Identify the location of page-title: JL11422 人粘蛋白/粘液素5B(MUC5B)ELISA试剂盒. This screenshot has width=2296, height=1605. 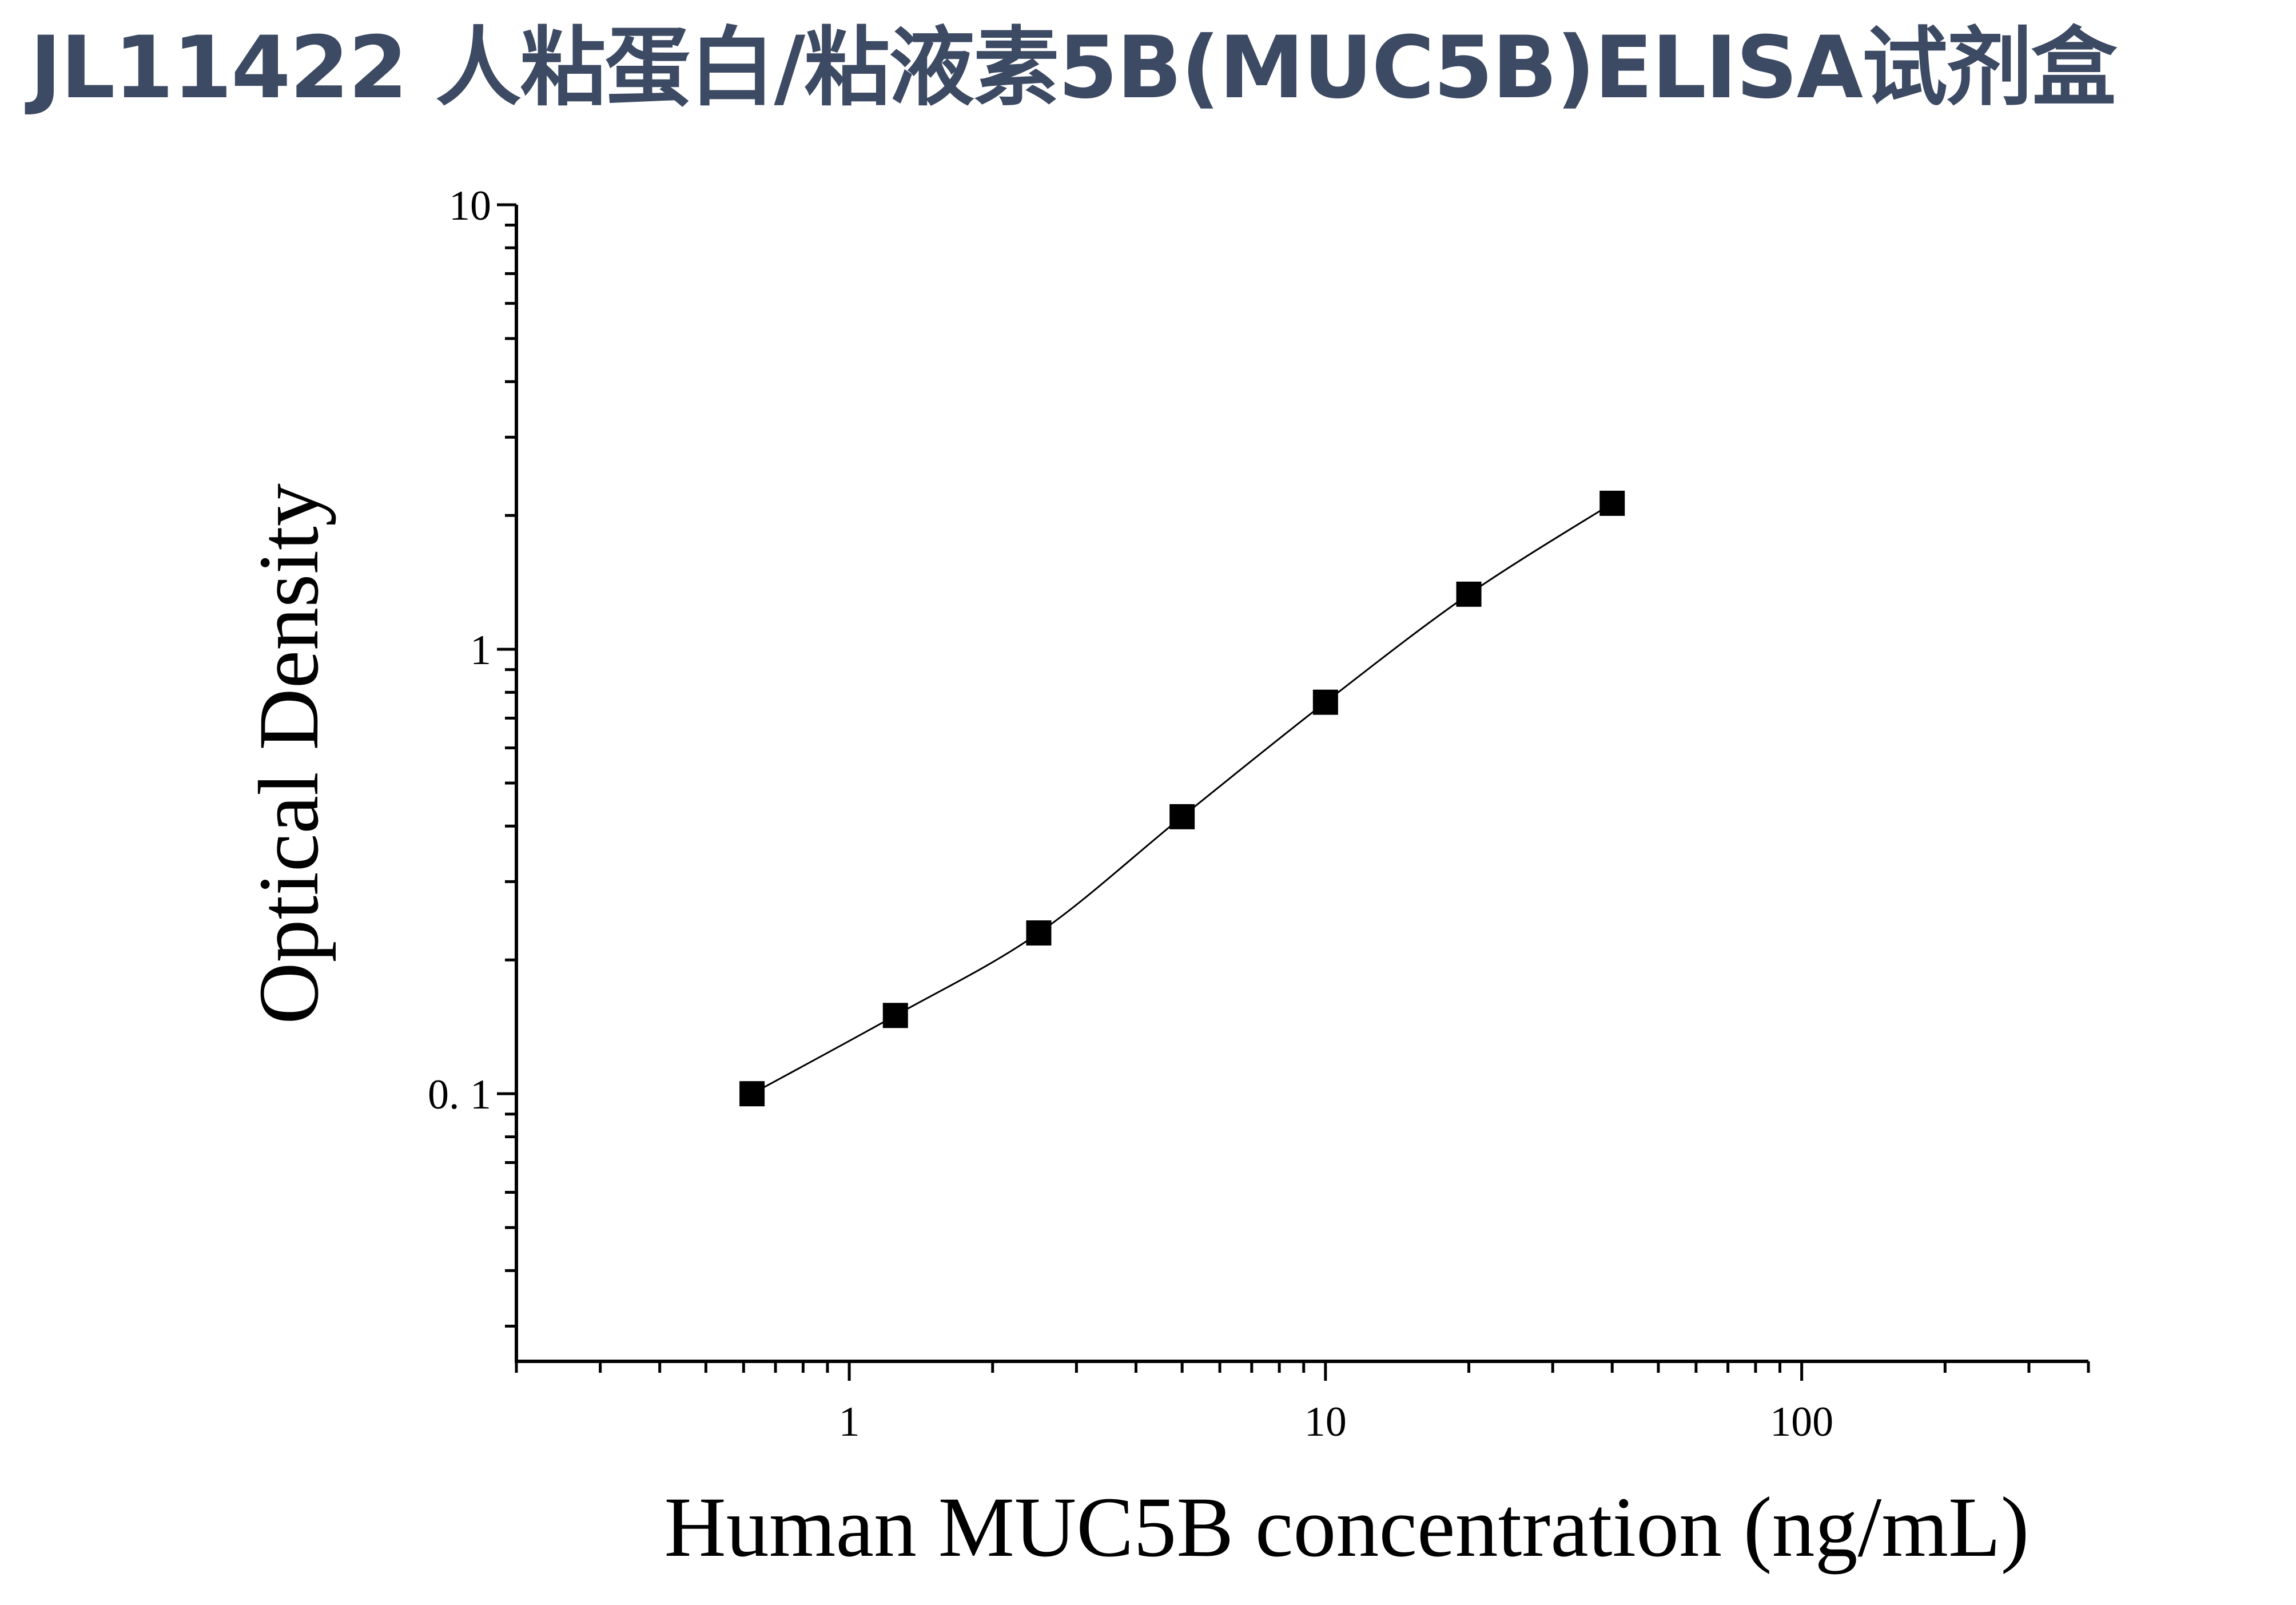
(1073, 68).